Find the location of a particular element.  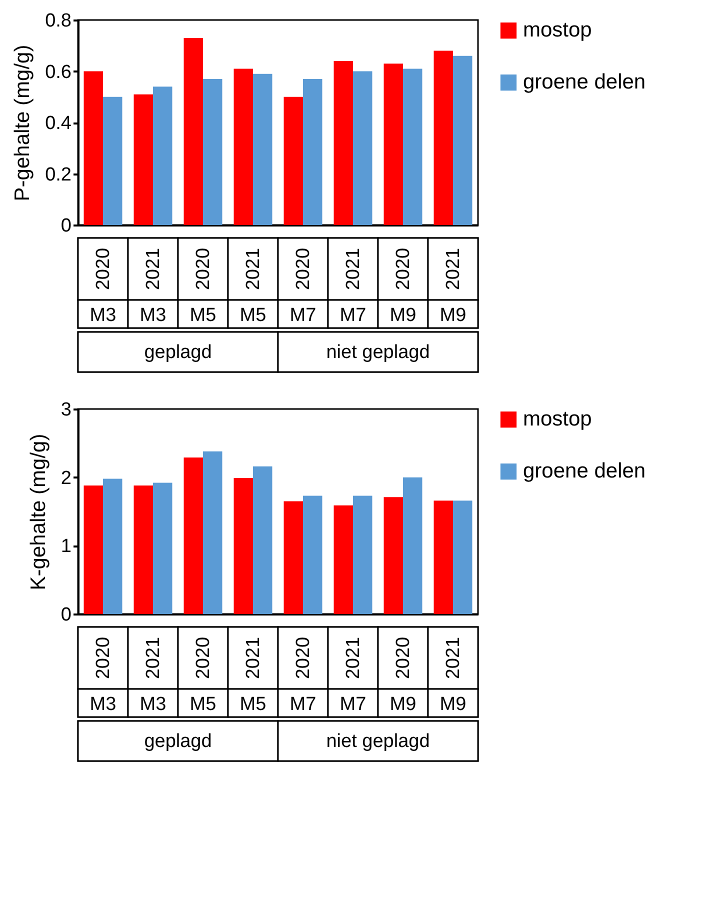

y-tick-label: 0.6 is located at coordinates (58, 72).